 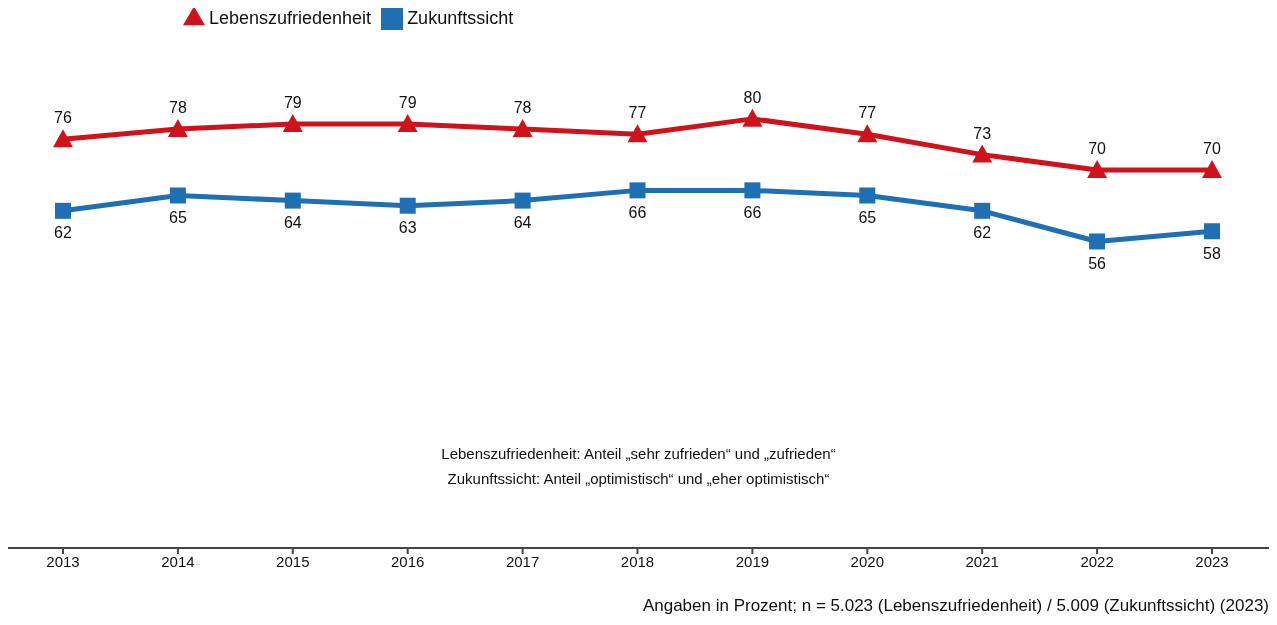 I want to click on x-tick-label: 2020, so click(x=867, y=561).